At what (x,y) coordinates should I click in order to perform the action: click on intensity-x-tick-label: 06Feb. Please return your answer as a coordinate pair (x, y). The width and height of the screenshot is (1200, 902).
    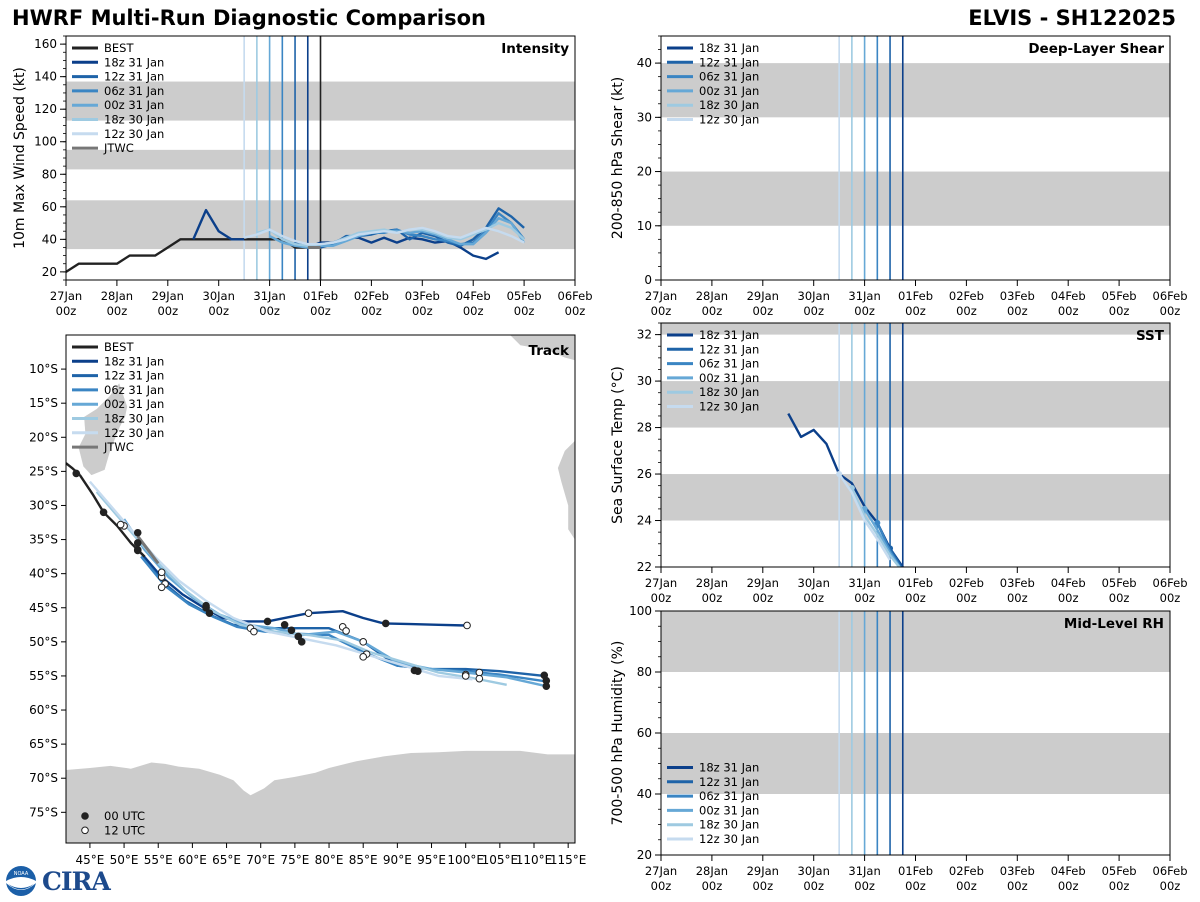
    Looking at the image, I should click on (575, 296).